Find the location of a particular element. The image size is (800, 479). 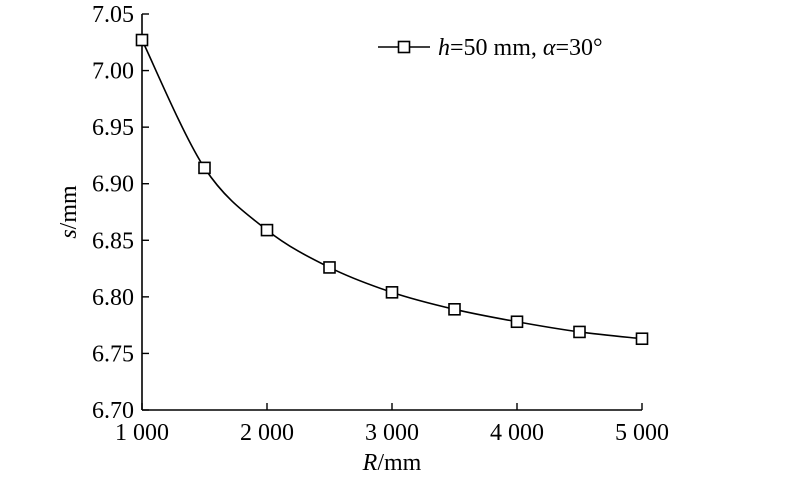

legend: h=50 mm, α=30° is located at coordinates (490, 48).